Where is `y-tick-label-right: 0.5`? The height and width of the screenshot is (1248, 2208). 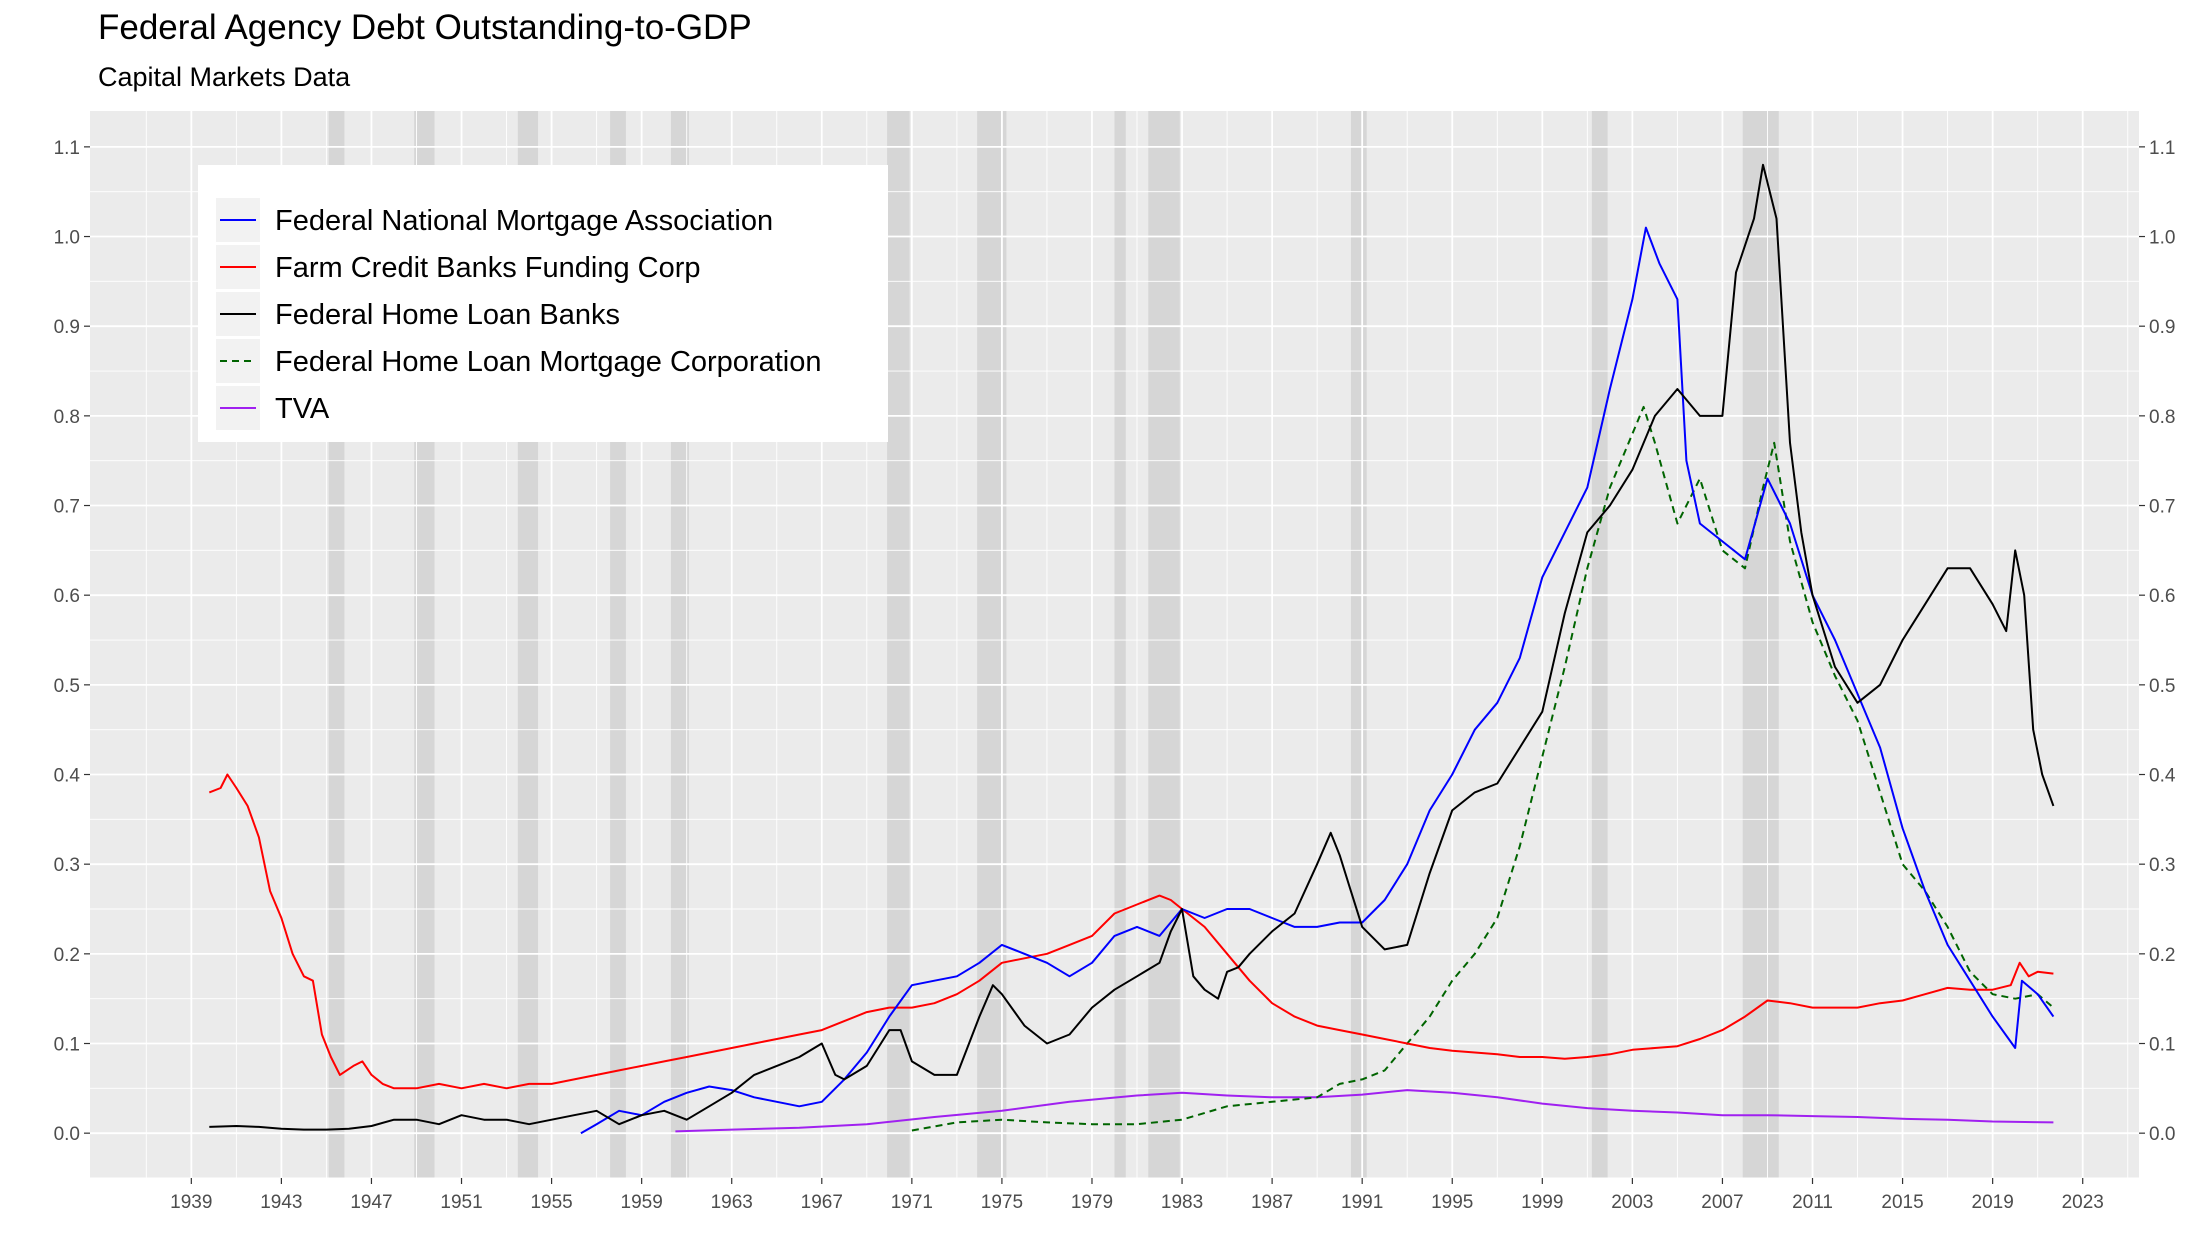
y-tick-label-right: 0.5 is located at coordinates (2162, 686).